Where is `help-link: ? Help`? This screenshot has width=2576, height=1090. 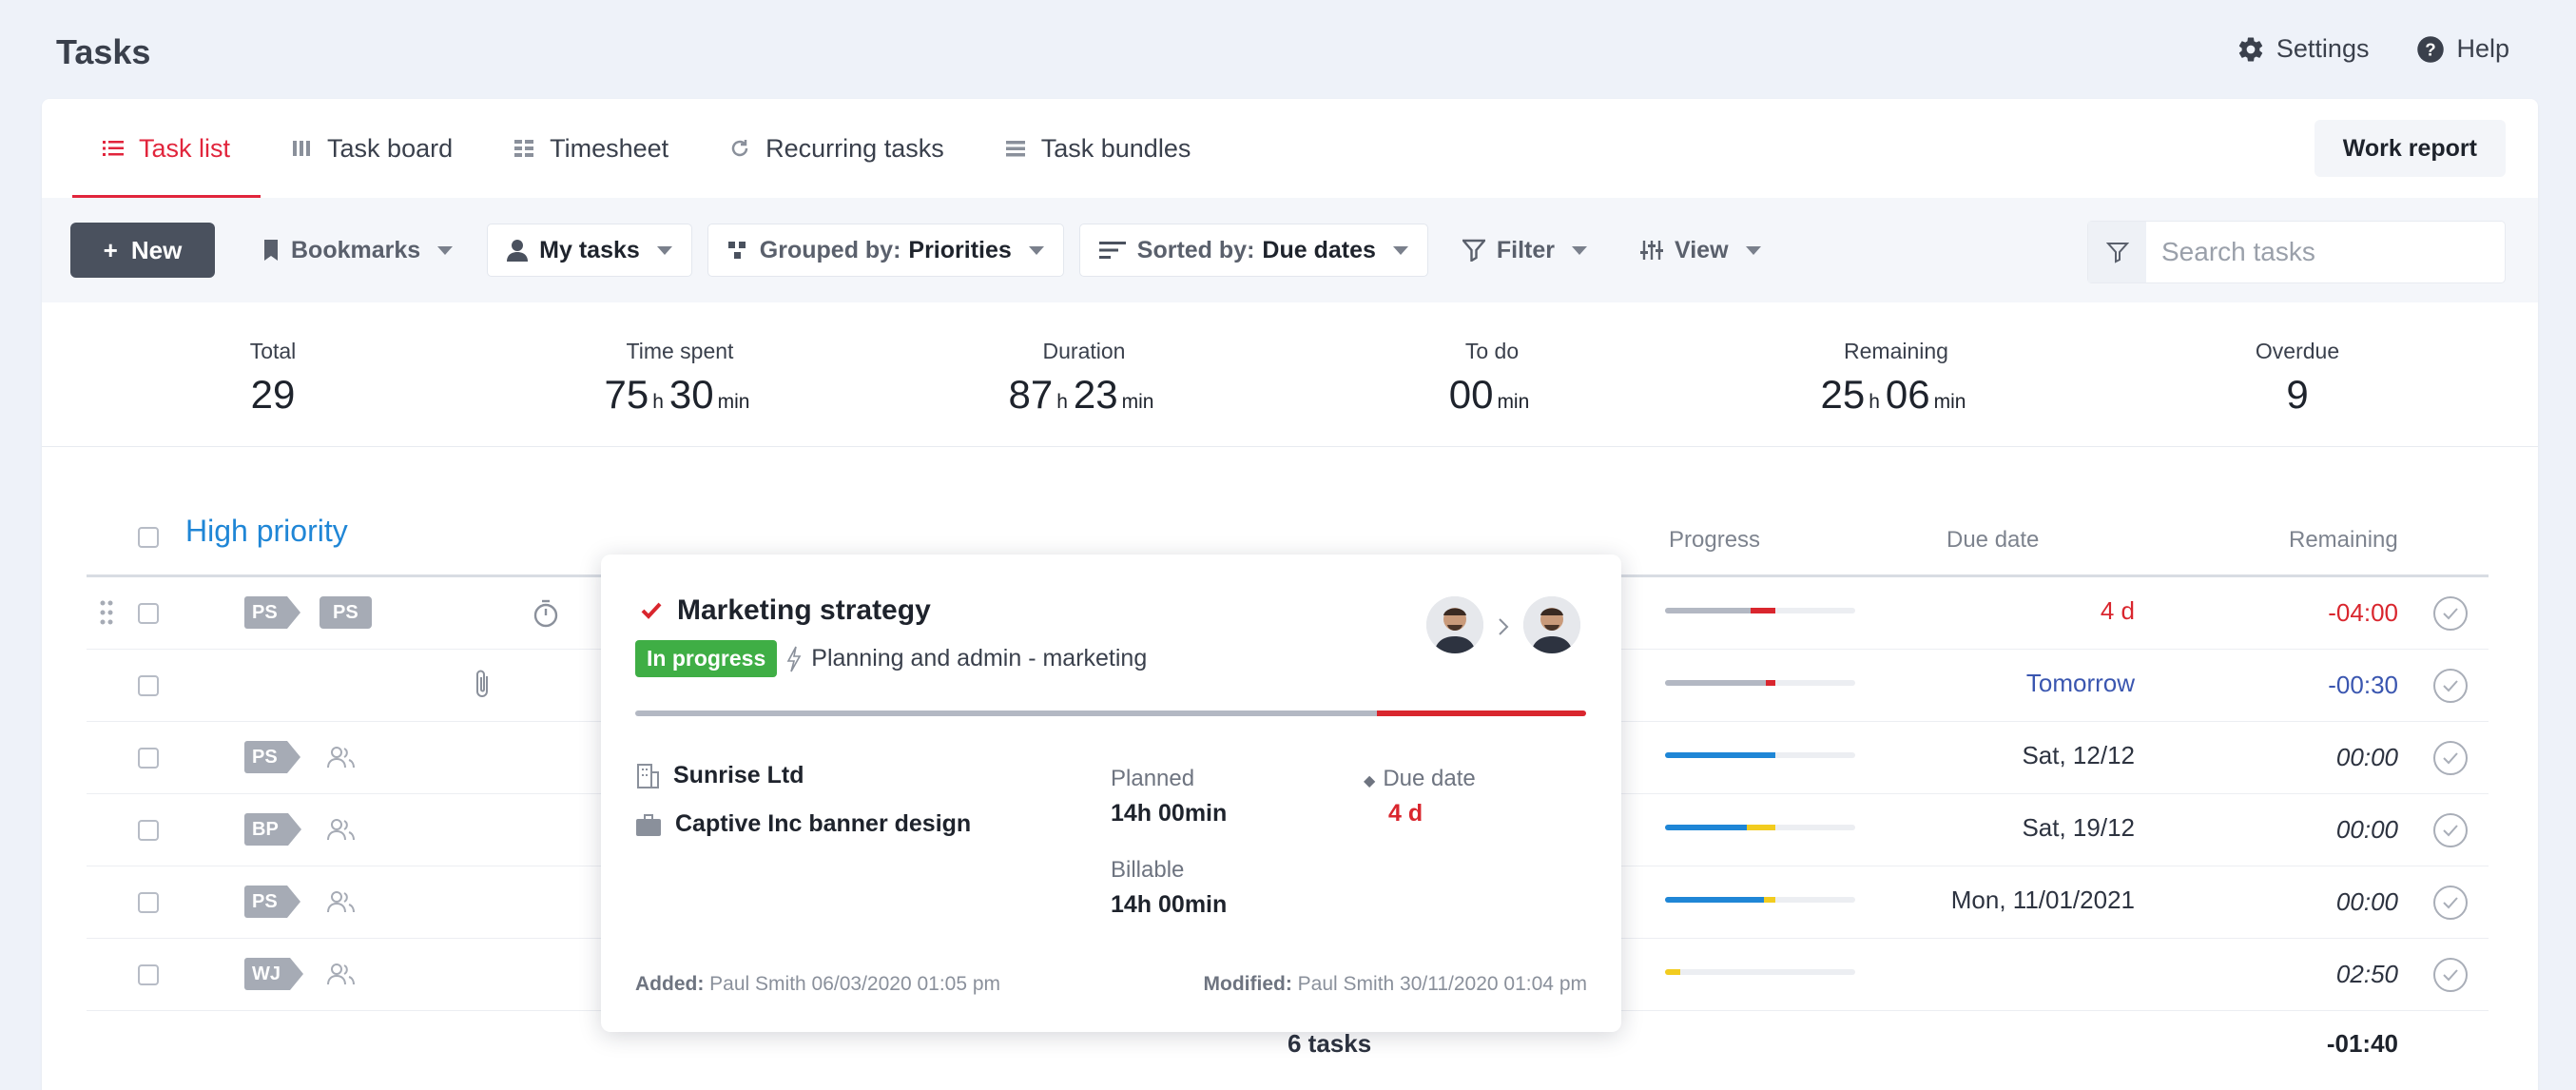
help-link: ? Help is located at coordinates (2462, 49).